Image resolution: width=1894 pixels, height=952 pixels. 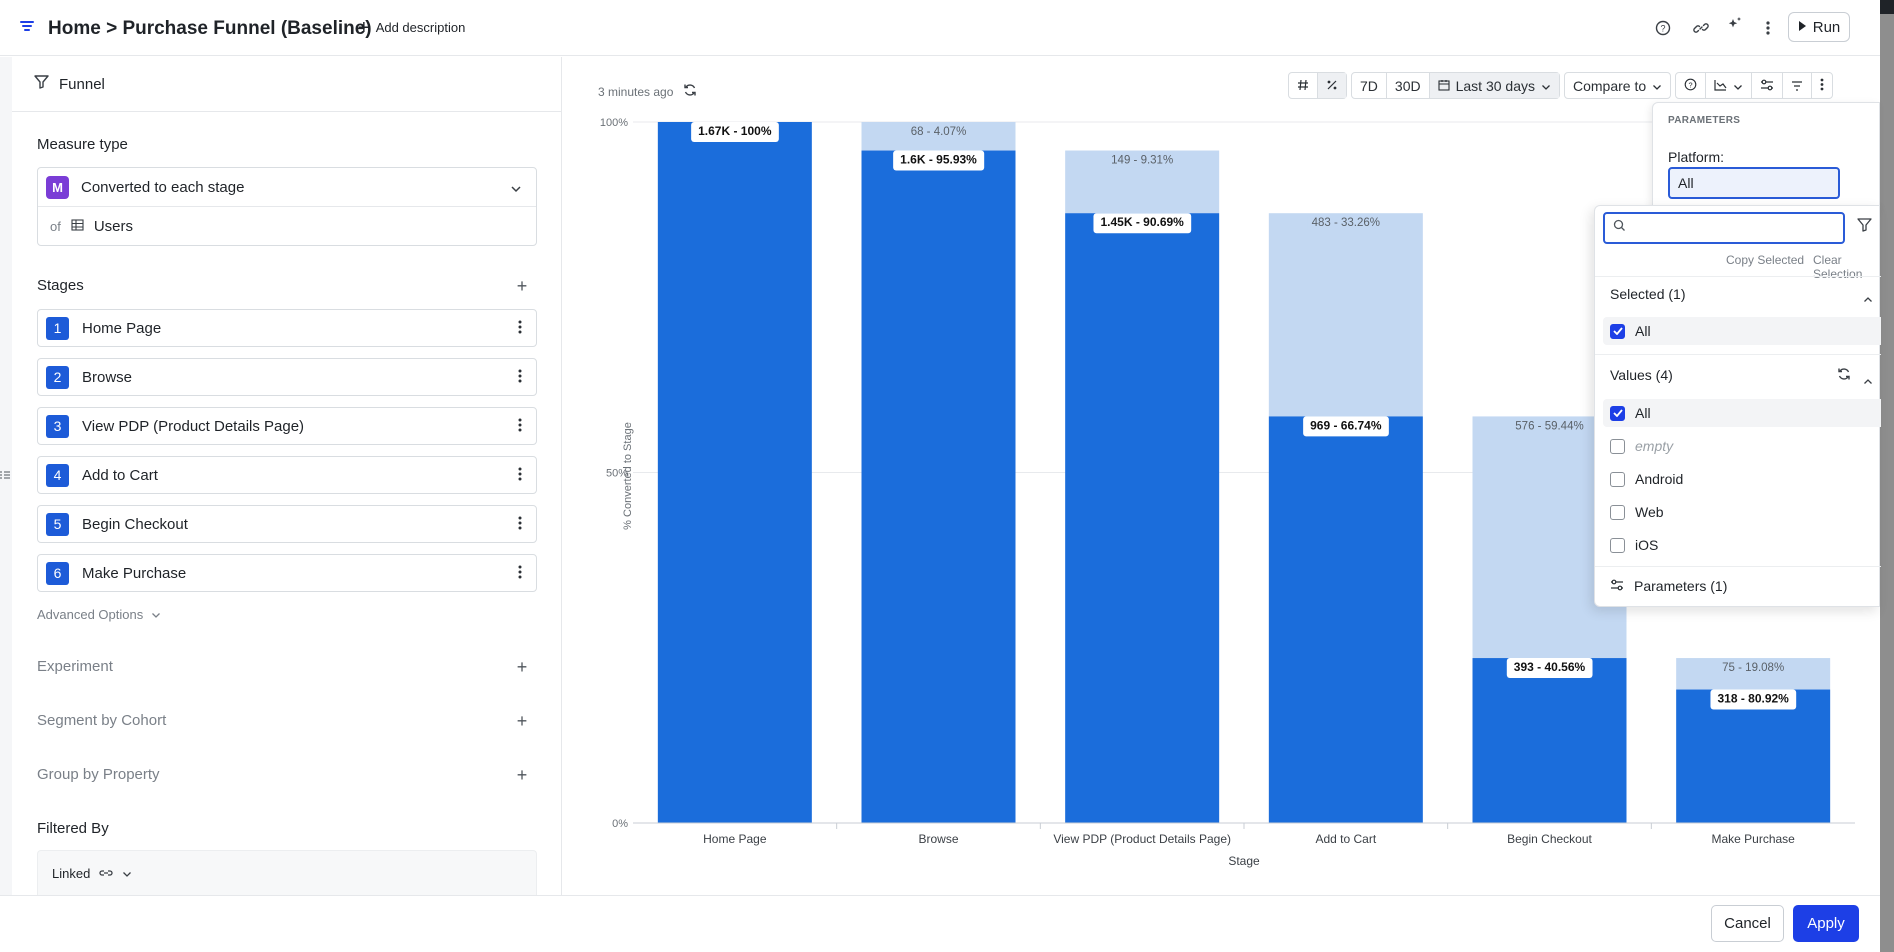 What do you see at coordinates (1747, 923) in the screenshot?
I see `cancel-button: Cancel` at bounding box center [1747, 923].